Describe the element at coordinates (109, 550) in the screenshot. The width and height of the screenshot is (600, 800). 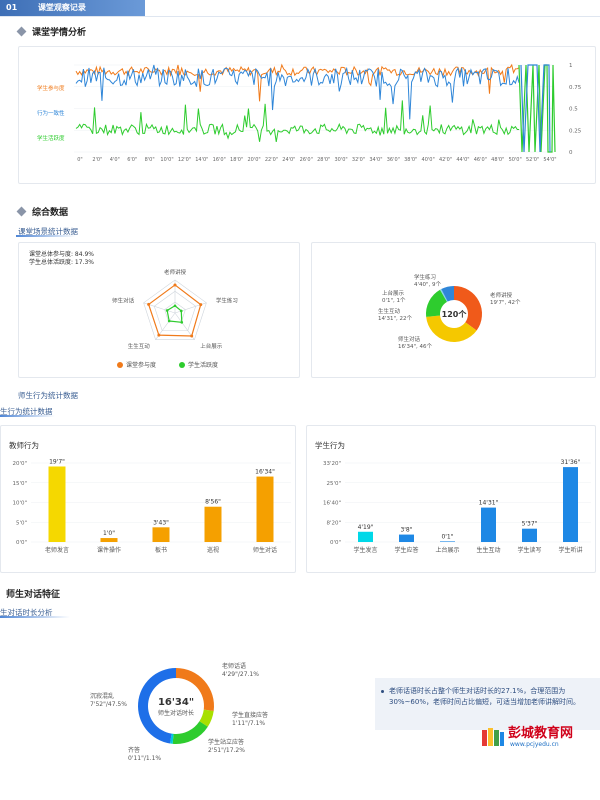
I see `bar-category-label: 课件操作` at that location.